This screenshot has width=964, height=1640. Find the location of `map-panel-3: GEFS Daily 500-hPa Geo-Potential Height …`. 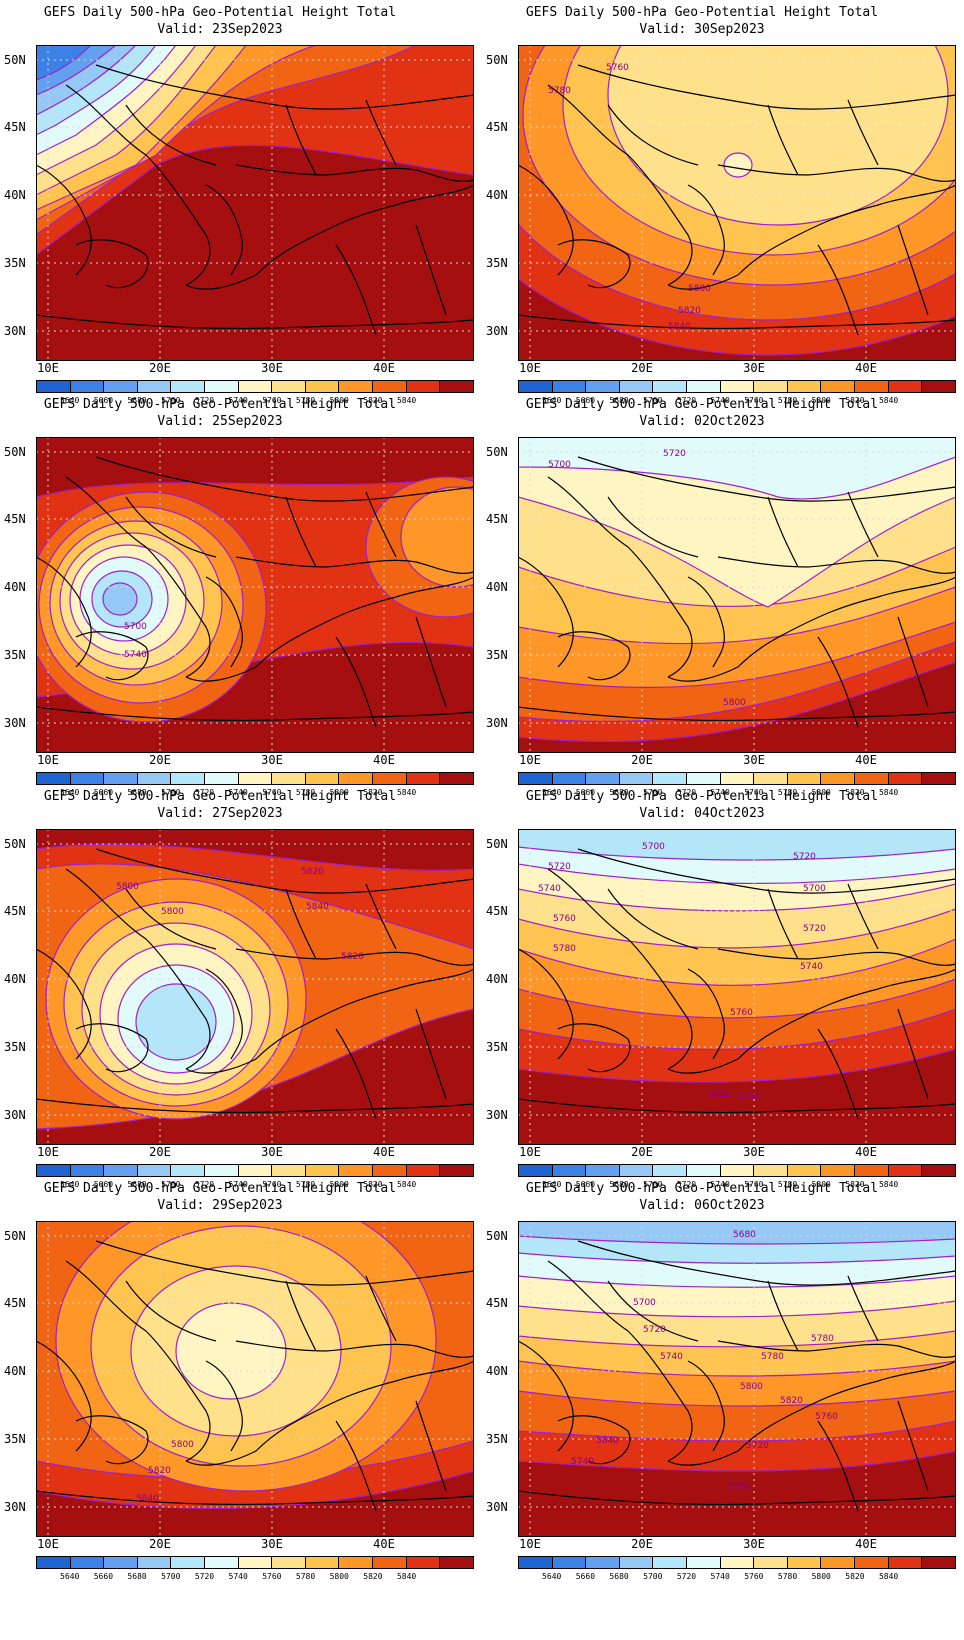

map-panel-3: GEFS Daily 500-hPa Geo-Potential Height … is located at coordinates (241, 597).